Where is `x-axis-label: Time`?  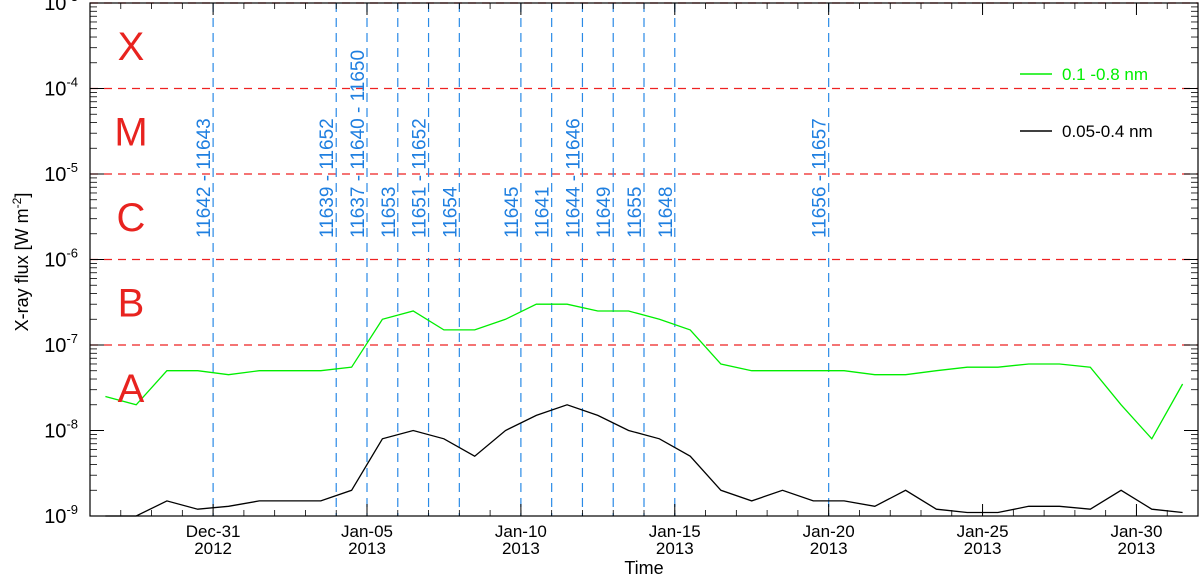 x-axis-label: Time is located at coordinates (643, 568).